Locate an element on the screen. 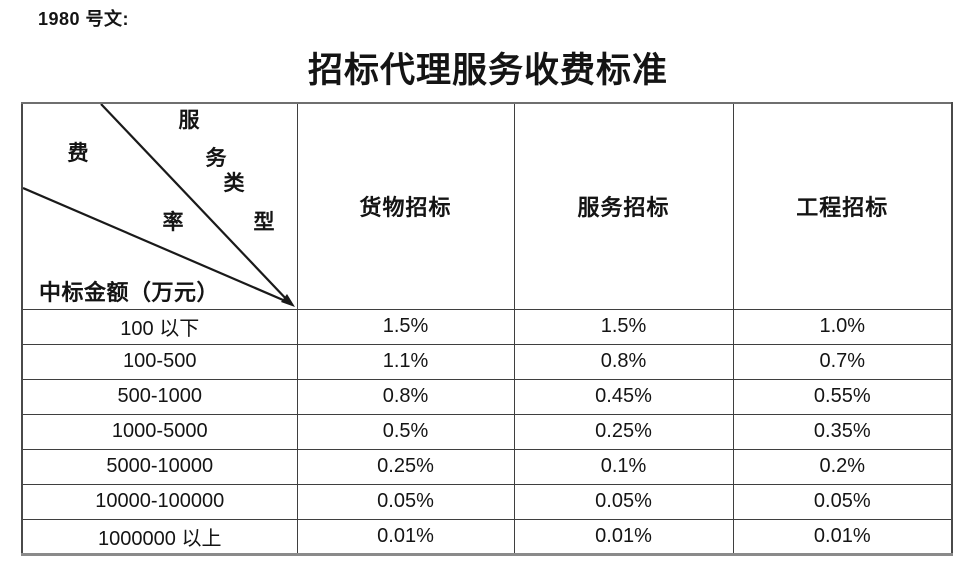  table-row: 10000-100000 0.05% 0.05% 0.05% is located at coordinates (487, 501).